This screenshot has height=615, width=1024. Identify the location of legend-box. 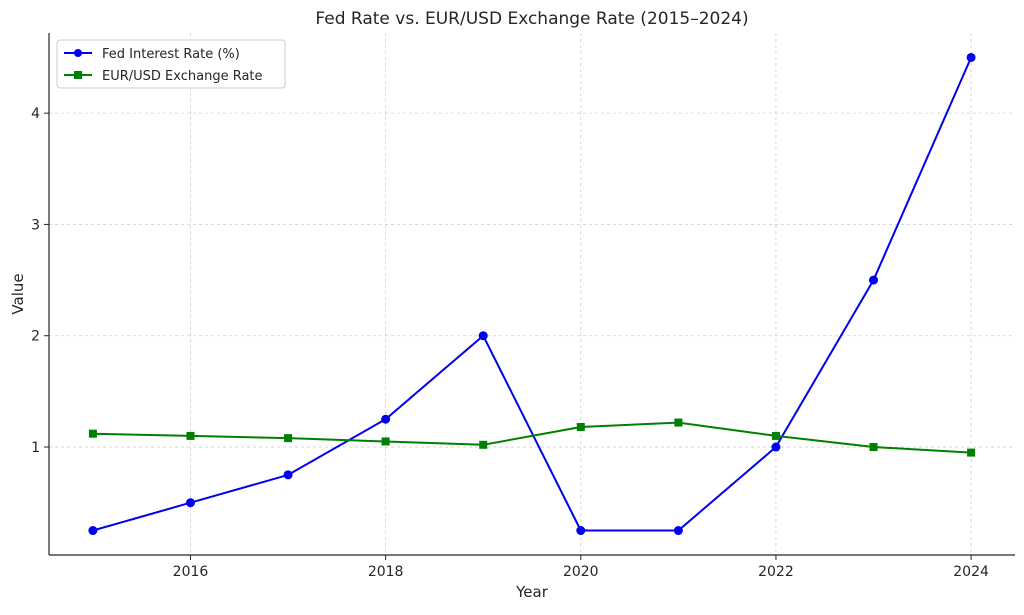
(171, 64).